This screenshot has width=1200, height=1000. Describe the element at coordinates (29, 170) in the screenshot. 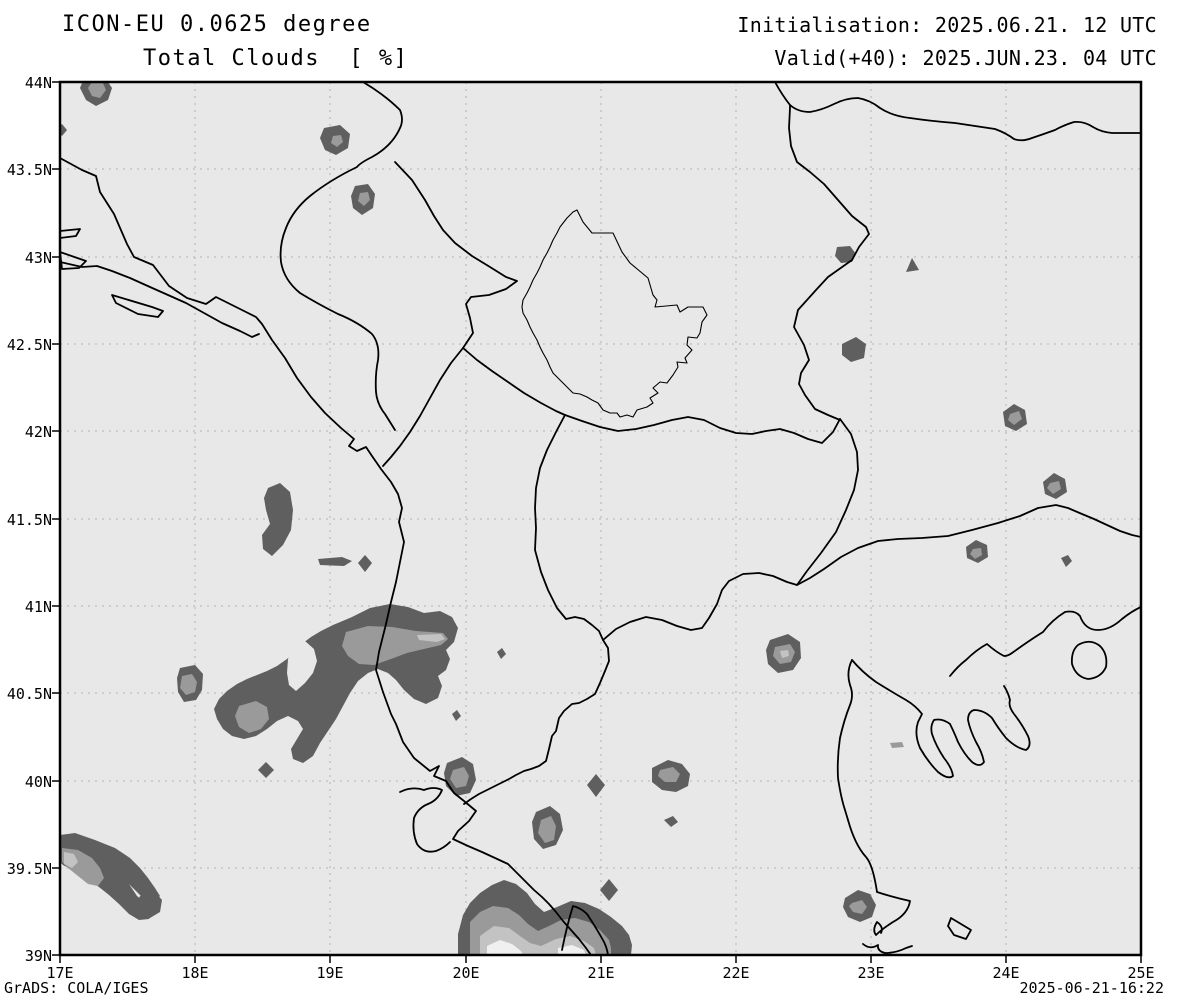

I see `lat-tick-label: 43.5N` at that location.